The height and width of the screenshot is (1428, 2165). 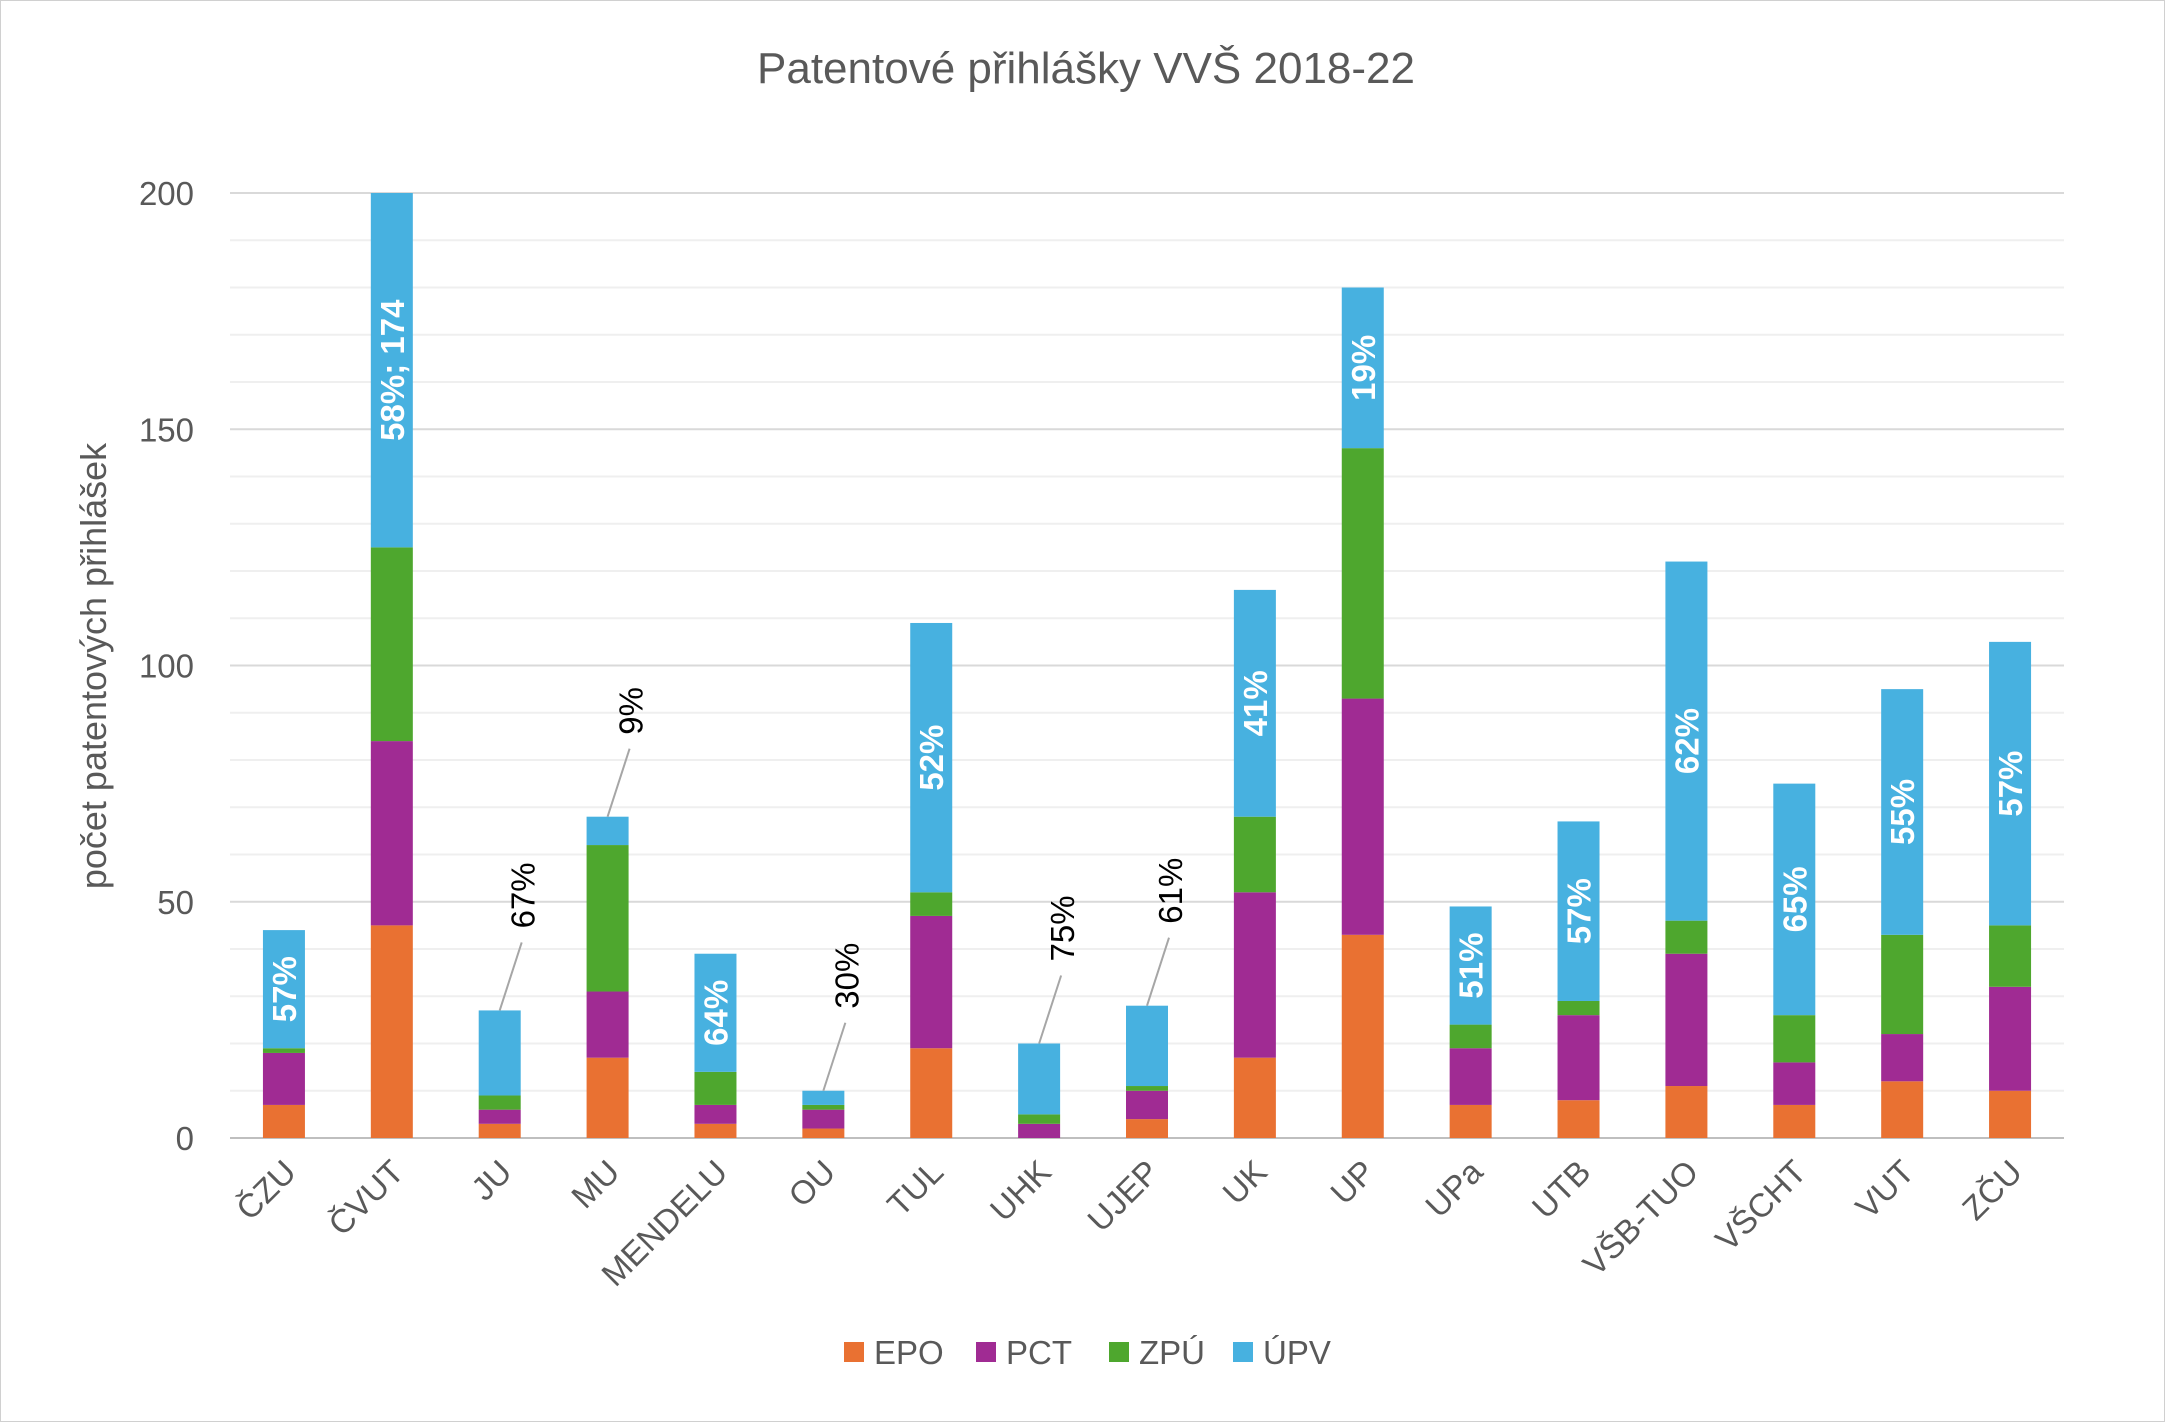 I want to click on data-label: 9%, so click(x=631, y=711).